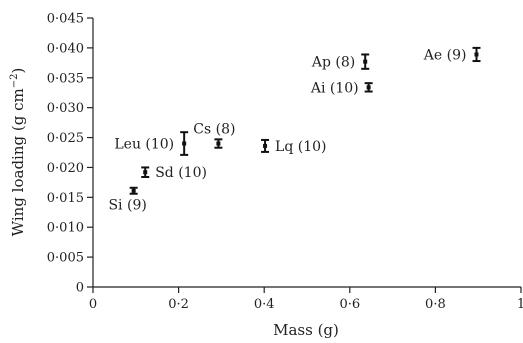 Image resolution: width=523 pixels, height=343 pixels. I want to click on y-axis-label: Wing loading (g cm−2), so click(18, 152).